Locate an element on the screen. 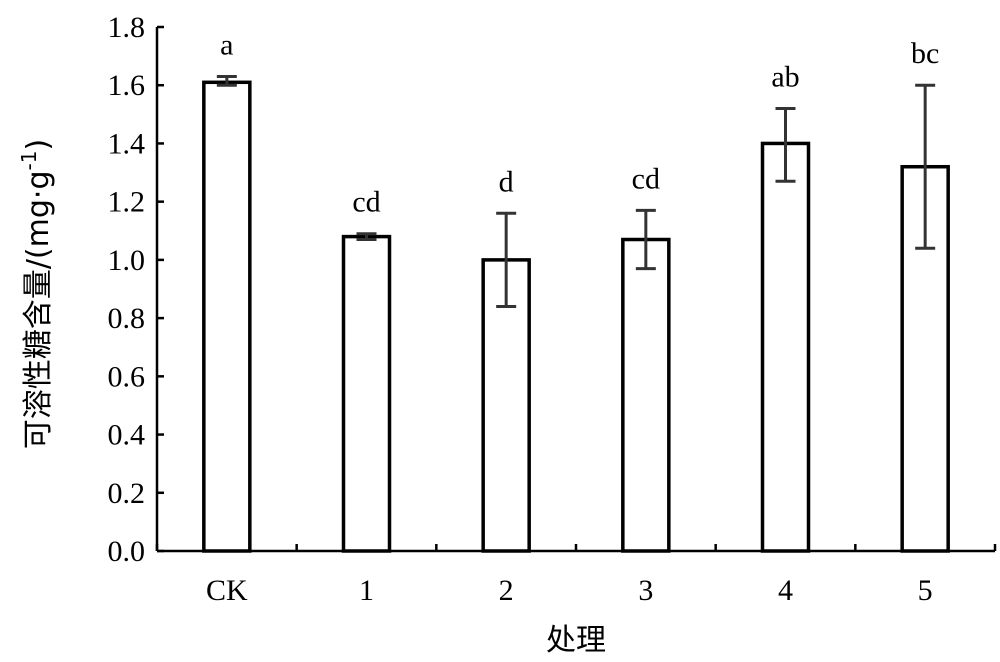 The height and width of the screenshot is (662, 1000). x-tick-label: CK is located at coordinates (227, 590).